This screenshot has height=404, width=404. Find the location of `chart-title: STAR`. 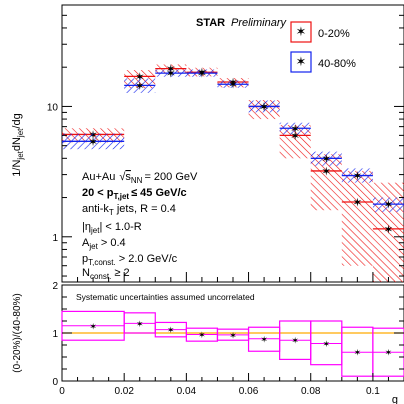

chart-title: STAR is located at coordinates (210, 23).